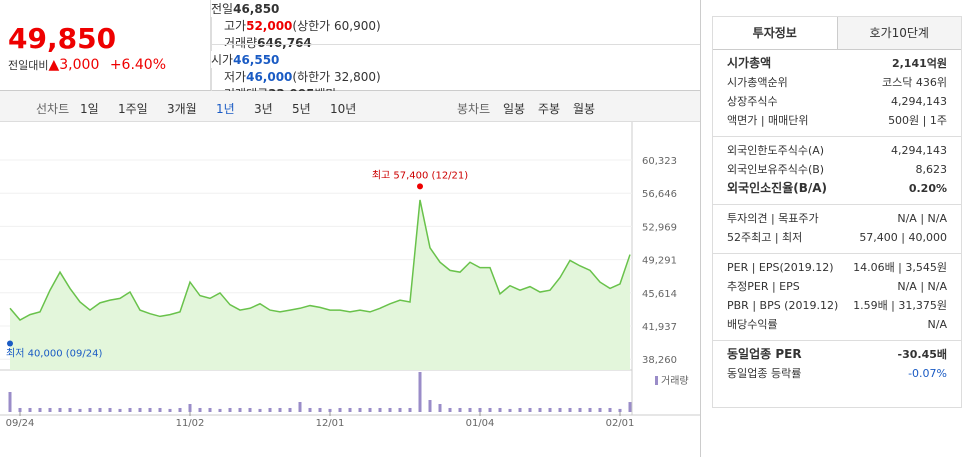 The height and width of the screenshot is (457, 966). Describe the element at coordinates (898, 33) in the screenshot. I see `tab: 호가10단계` at that location.